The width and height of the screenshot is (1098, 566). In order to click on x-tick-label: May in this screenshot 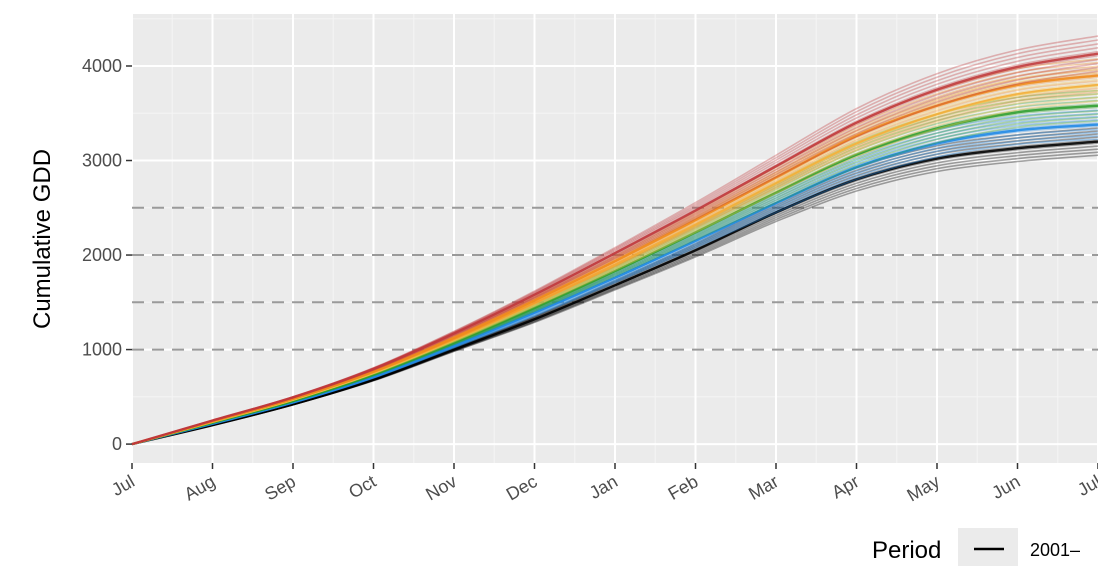, I will do `click(923, 488)`.